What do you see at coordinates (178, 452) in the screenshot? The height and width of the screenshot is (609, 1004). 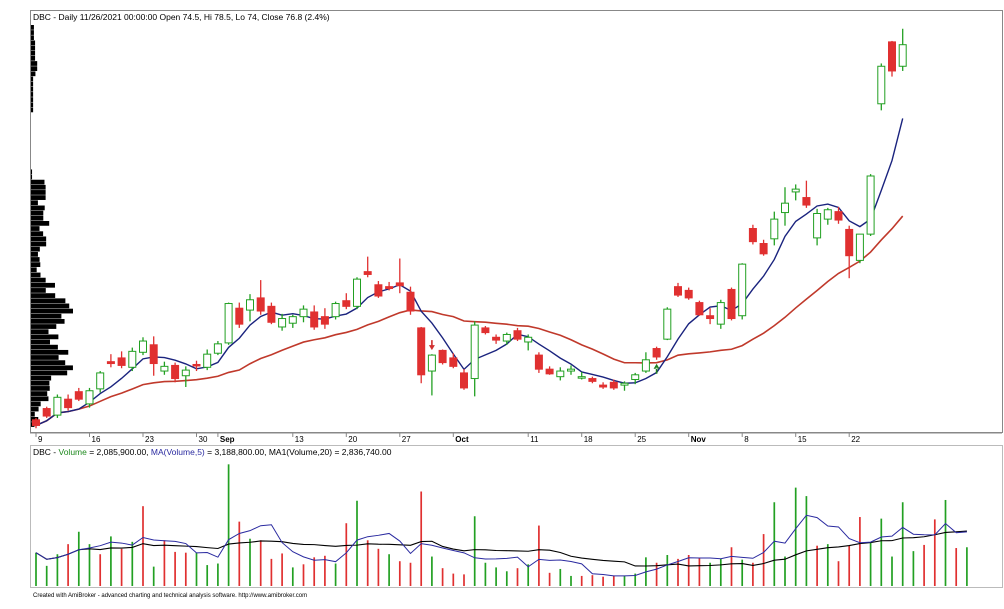 I see `volume-ma5-label: MA(Volume,5)` at bounding box center [178, 452].